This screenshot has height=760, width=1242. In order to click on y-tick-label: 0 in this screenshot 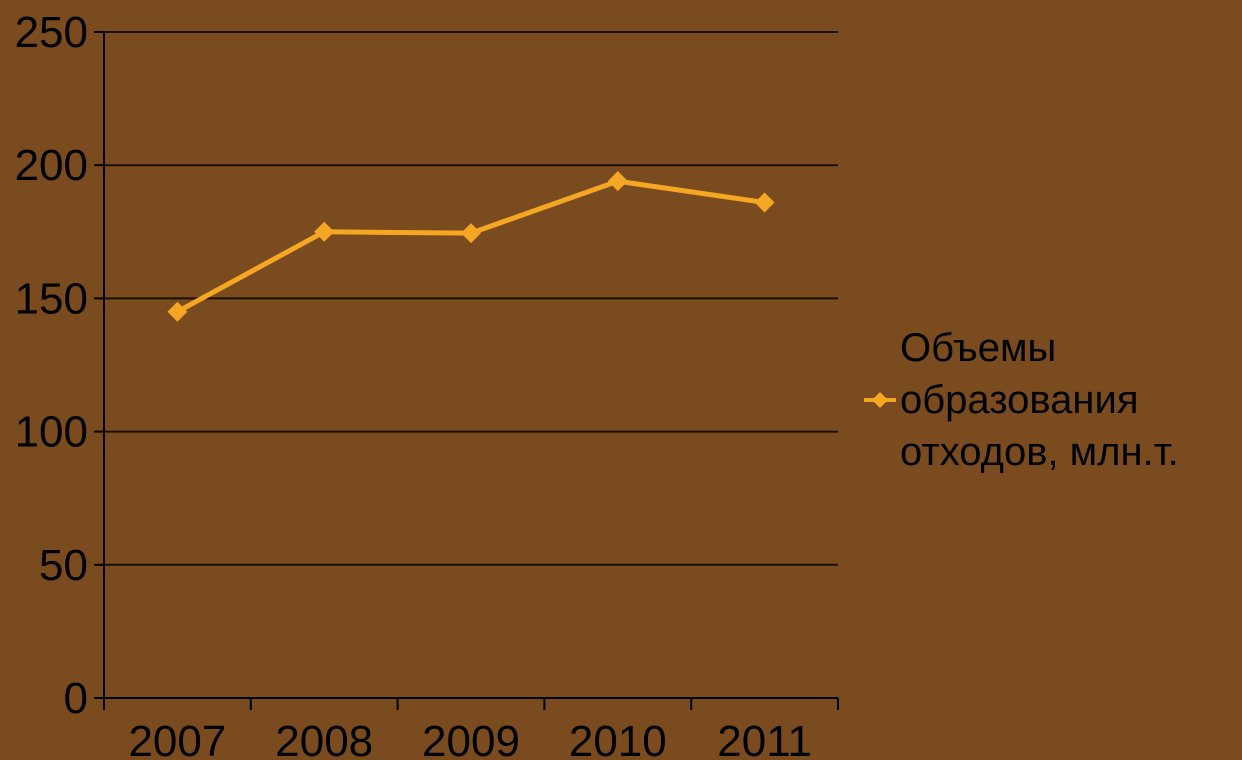, I will do `click(76, 698)`.